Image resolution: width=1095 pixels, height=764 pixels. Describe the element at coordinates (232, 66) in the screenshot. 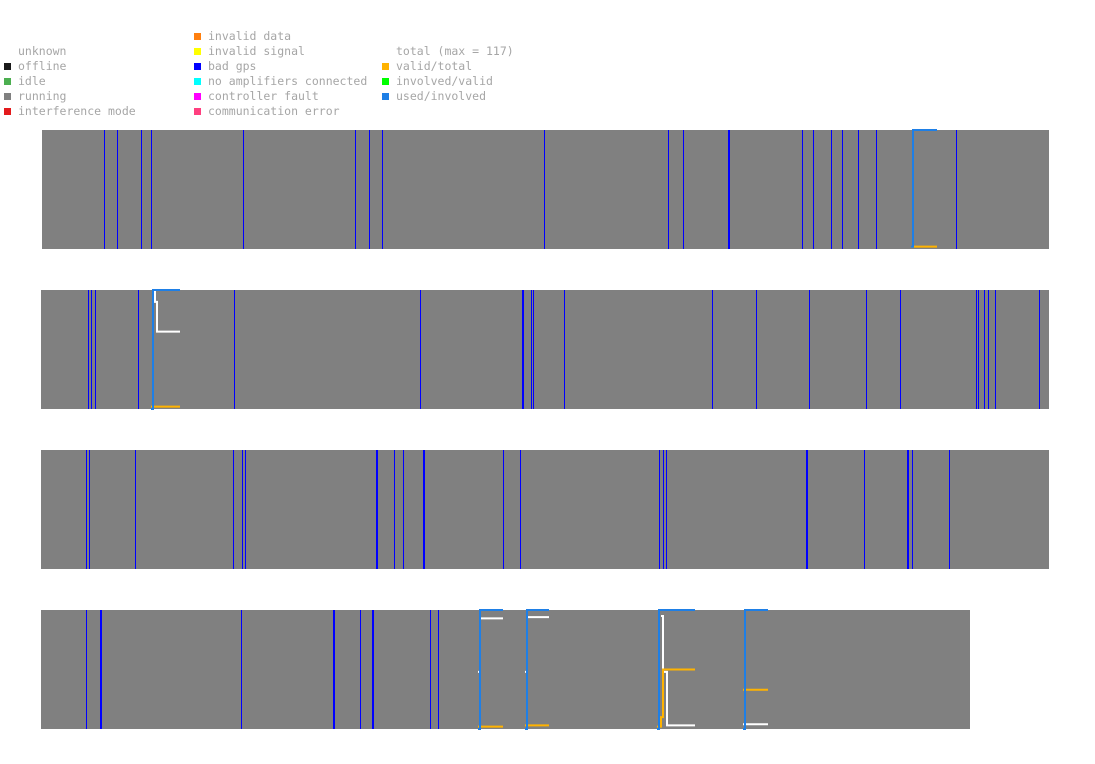

I see `legend-label: bad gps` at that location.